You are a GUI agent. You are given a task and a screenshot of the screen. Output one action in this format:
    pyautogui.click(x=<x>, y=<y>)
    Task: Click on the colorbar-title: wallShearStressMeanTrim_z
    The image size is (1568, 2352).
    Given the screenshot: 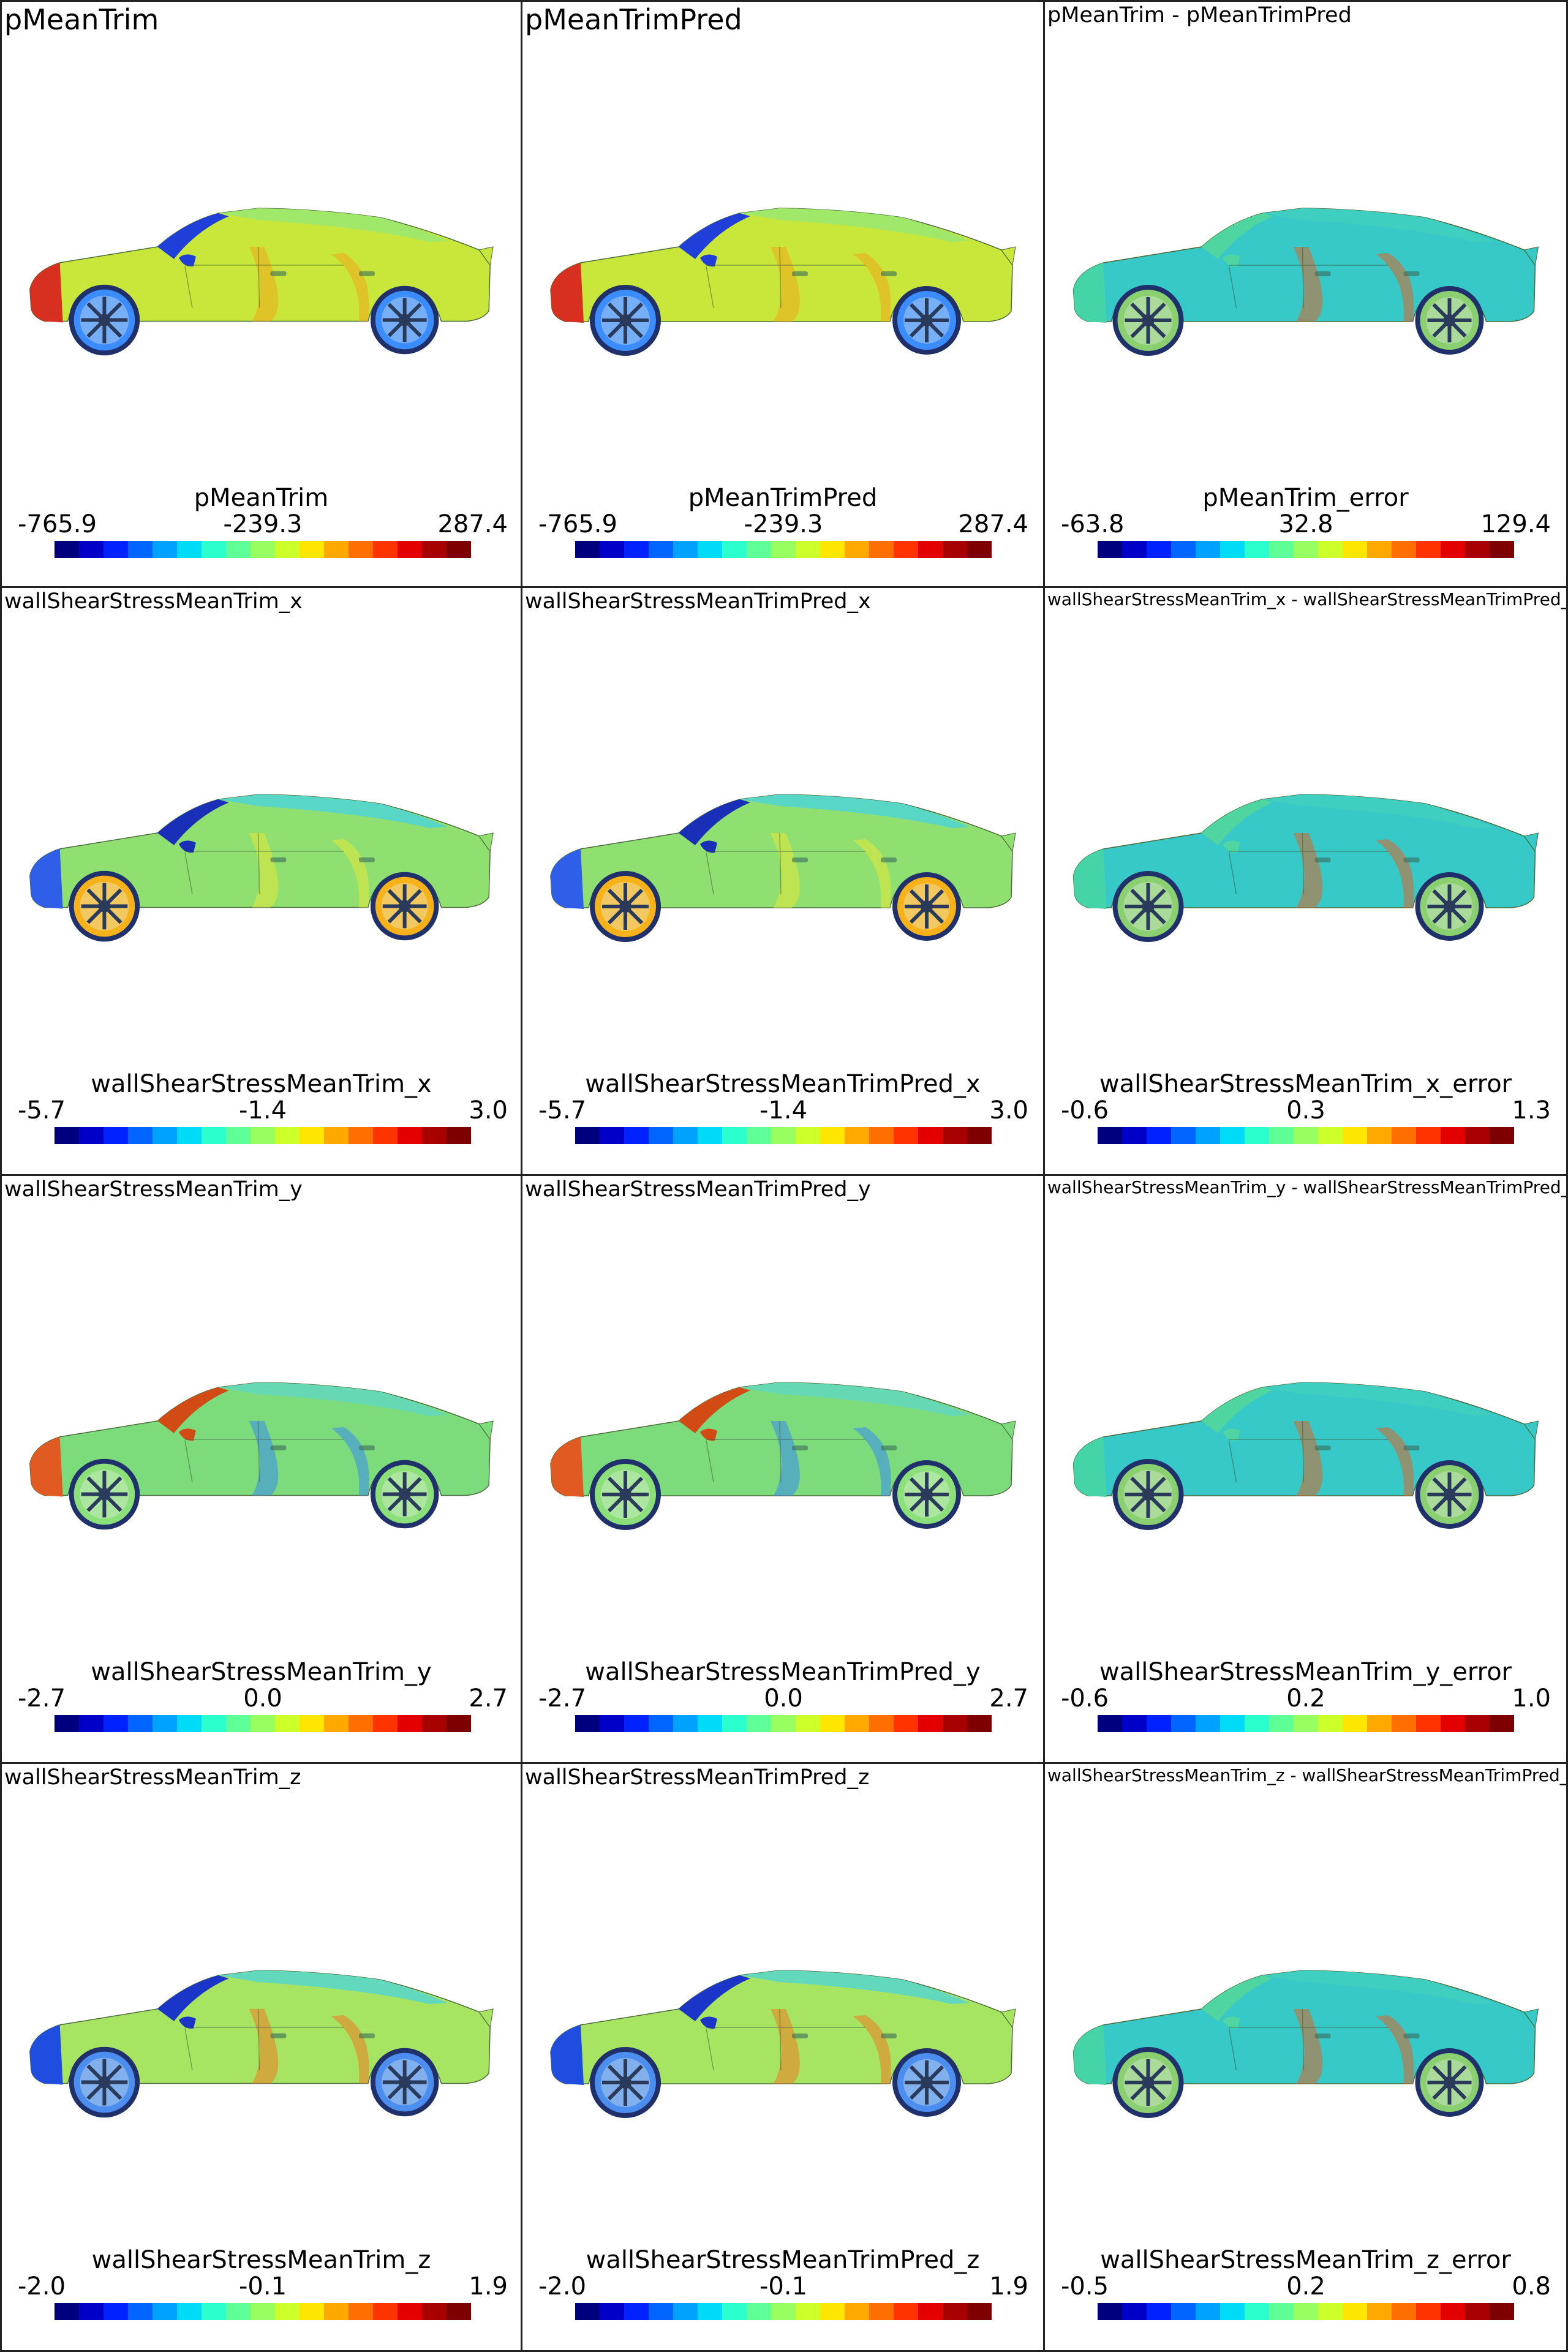 What is the action you would take?
    pyautogui.click(x=261, y=2260)
    